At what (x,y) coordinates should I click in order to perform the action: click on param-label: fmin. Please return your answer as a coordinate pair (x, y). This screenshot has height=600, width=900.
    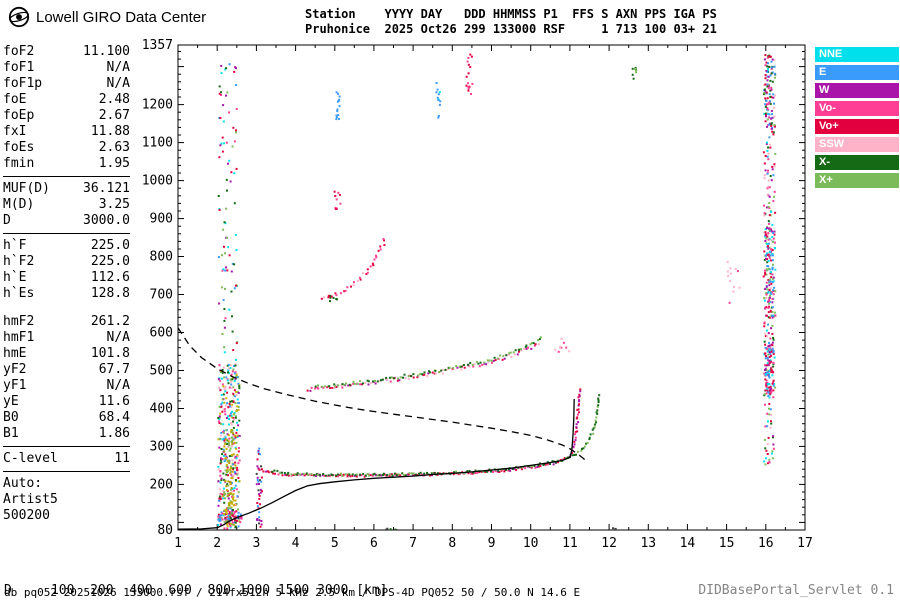
    Looking at the image, I should click on (19, 163).